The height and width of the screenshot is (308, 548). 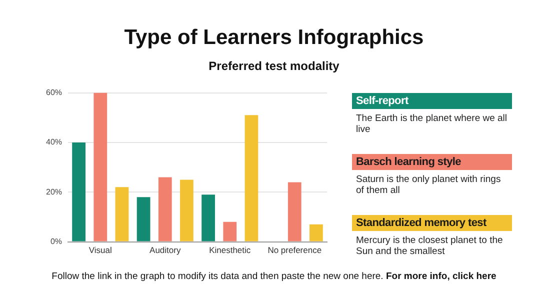 What do you see at coordinates (274, 38) in the screenshot?
I see `chart-title: Type of Learners Infographics` at bounding box center [274, 38].